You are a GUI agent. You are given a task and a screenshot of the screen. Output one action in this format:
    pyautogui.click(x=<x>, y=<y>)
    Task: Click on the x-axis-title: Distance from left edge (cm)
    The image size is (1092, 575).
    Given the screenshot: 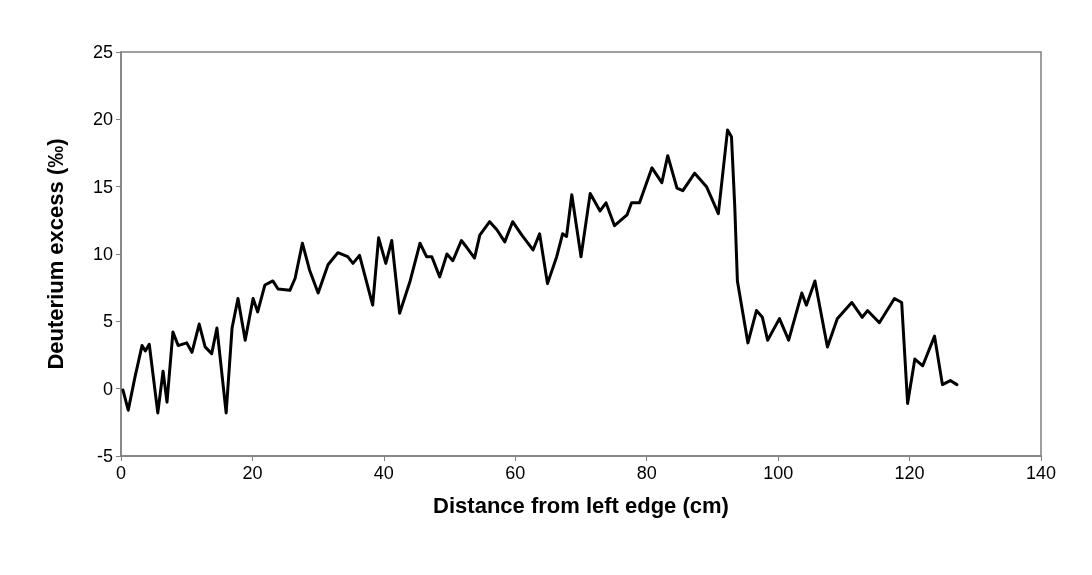 What is the action you would take?
    pyautogui.click(x=581, y=505)
    